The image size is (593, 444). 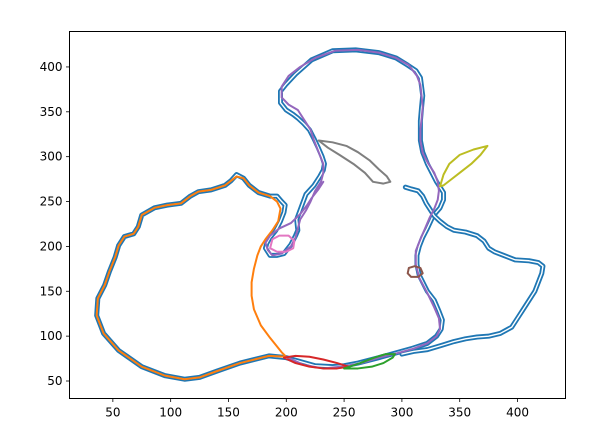 What do you see at coordinates (51, 202) in the screenshot?
I see `y-tick-label: 250` at bounding box center [51, 202].